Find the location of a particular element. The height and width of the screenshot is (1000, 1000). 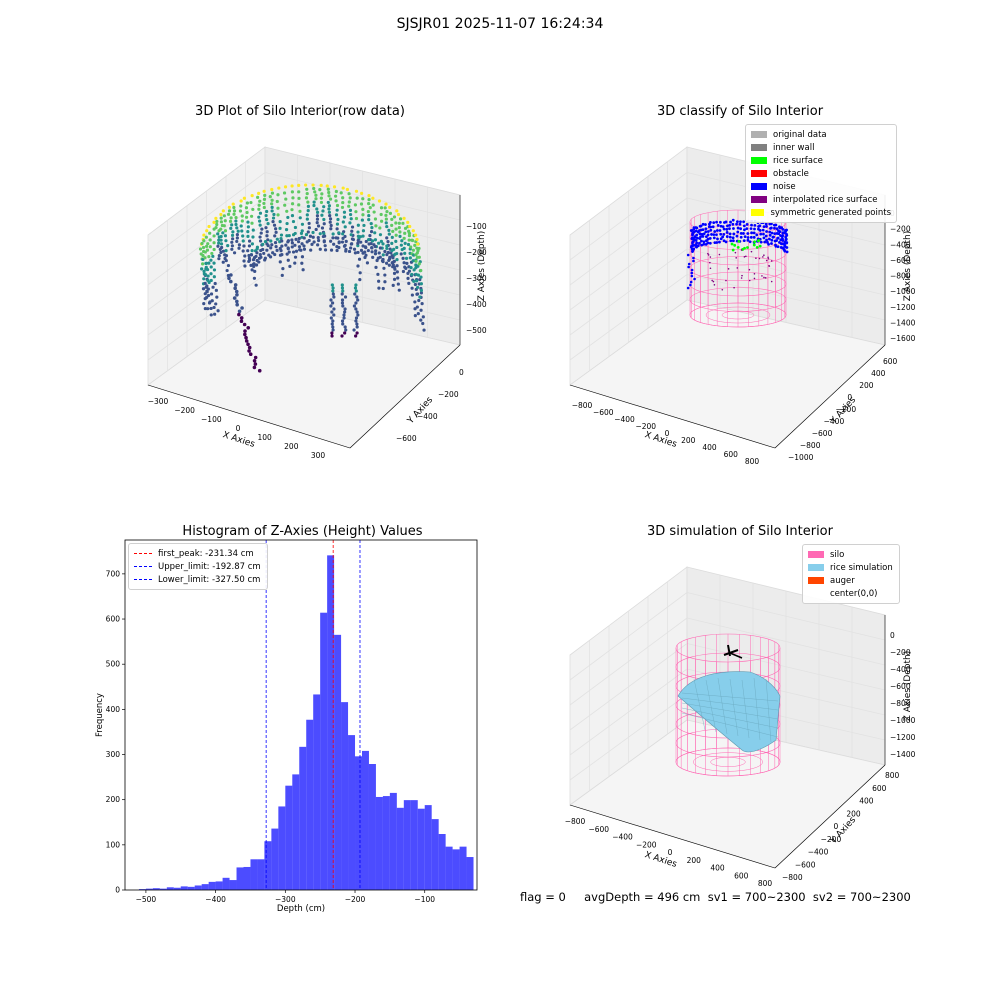

y-tick-label: 200 is located at coordinates (113, 799).